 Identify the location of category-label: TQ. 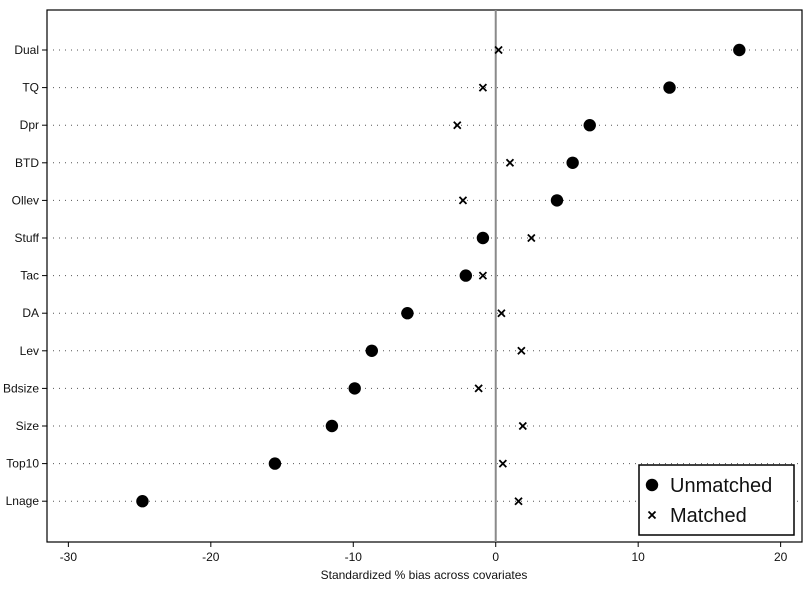
(30, 88).